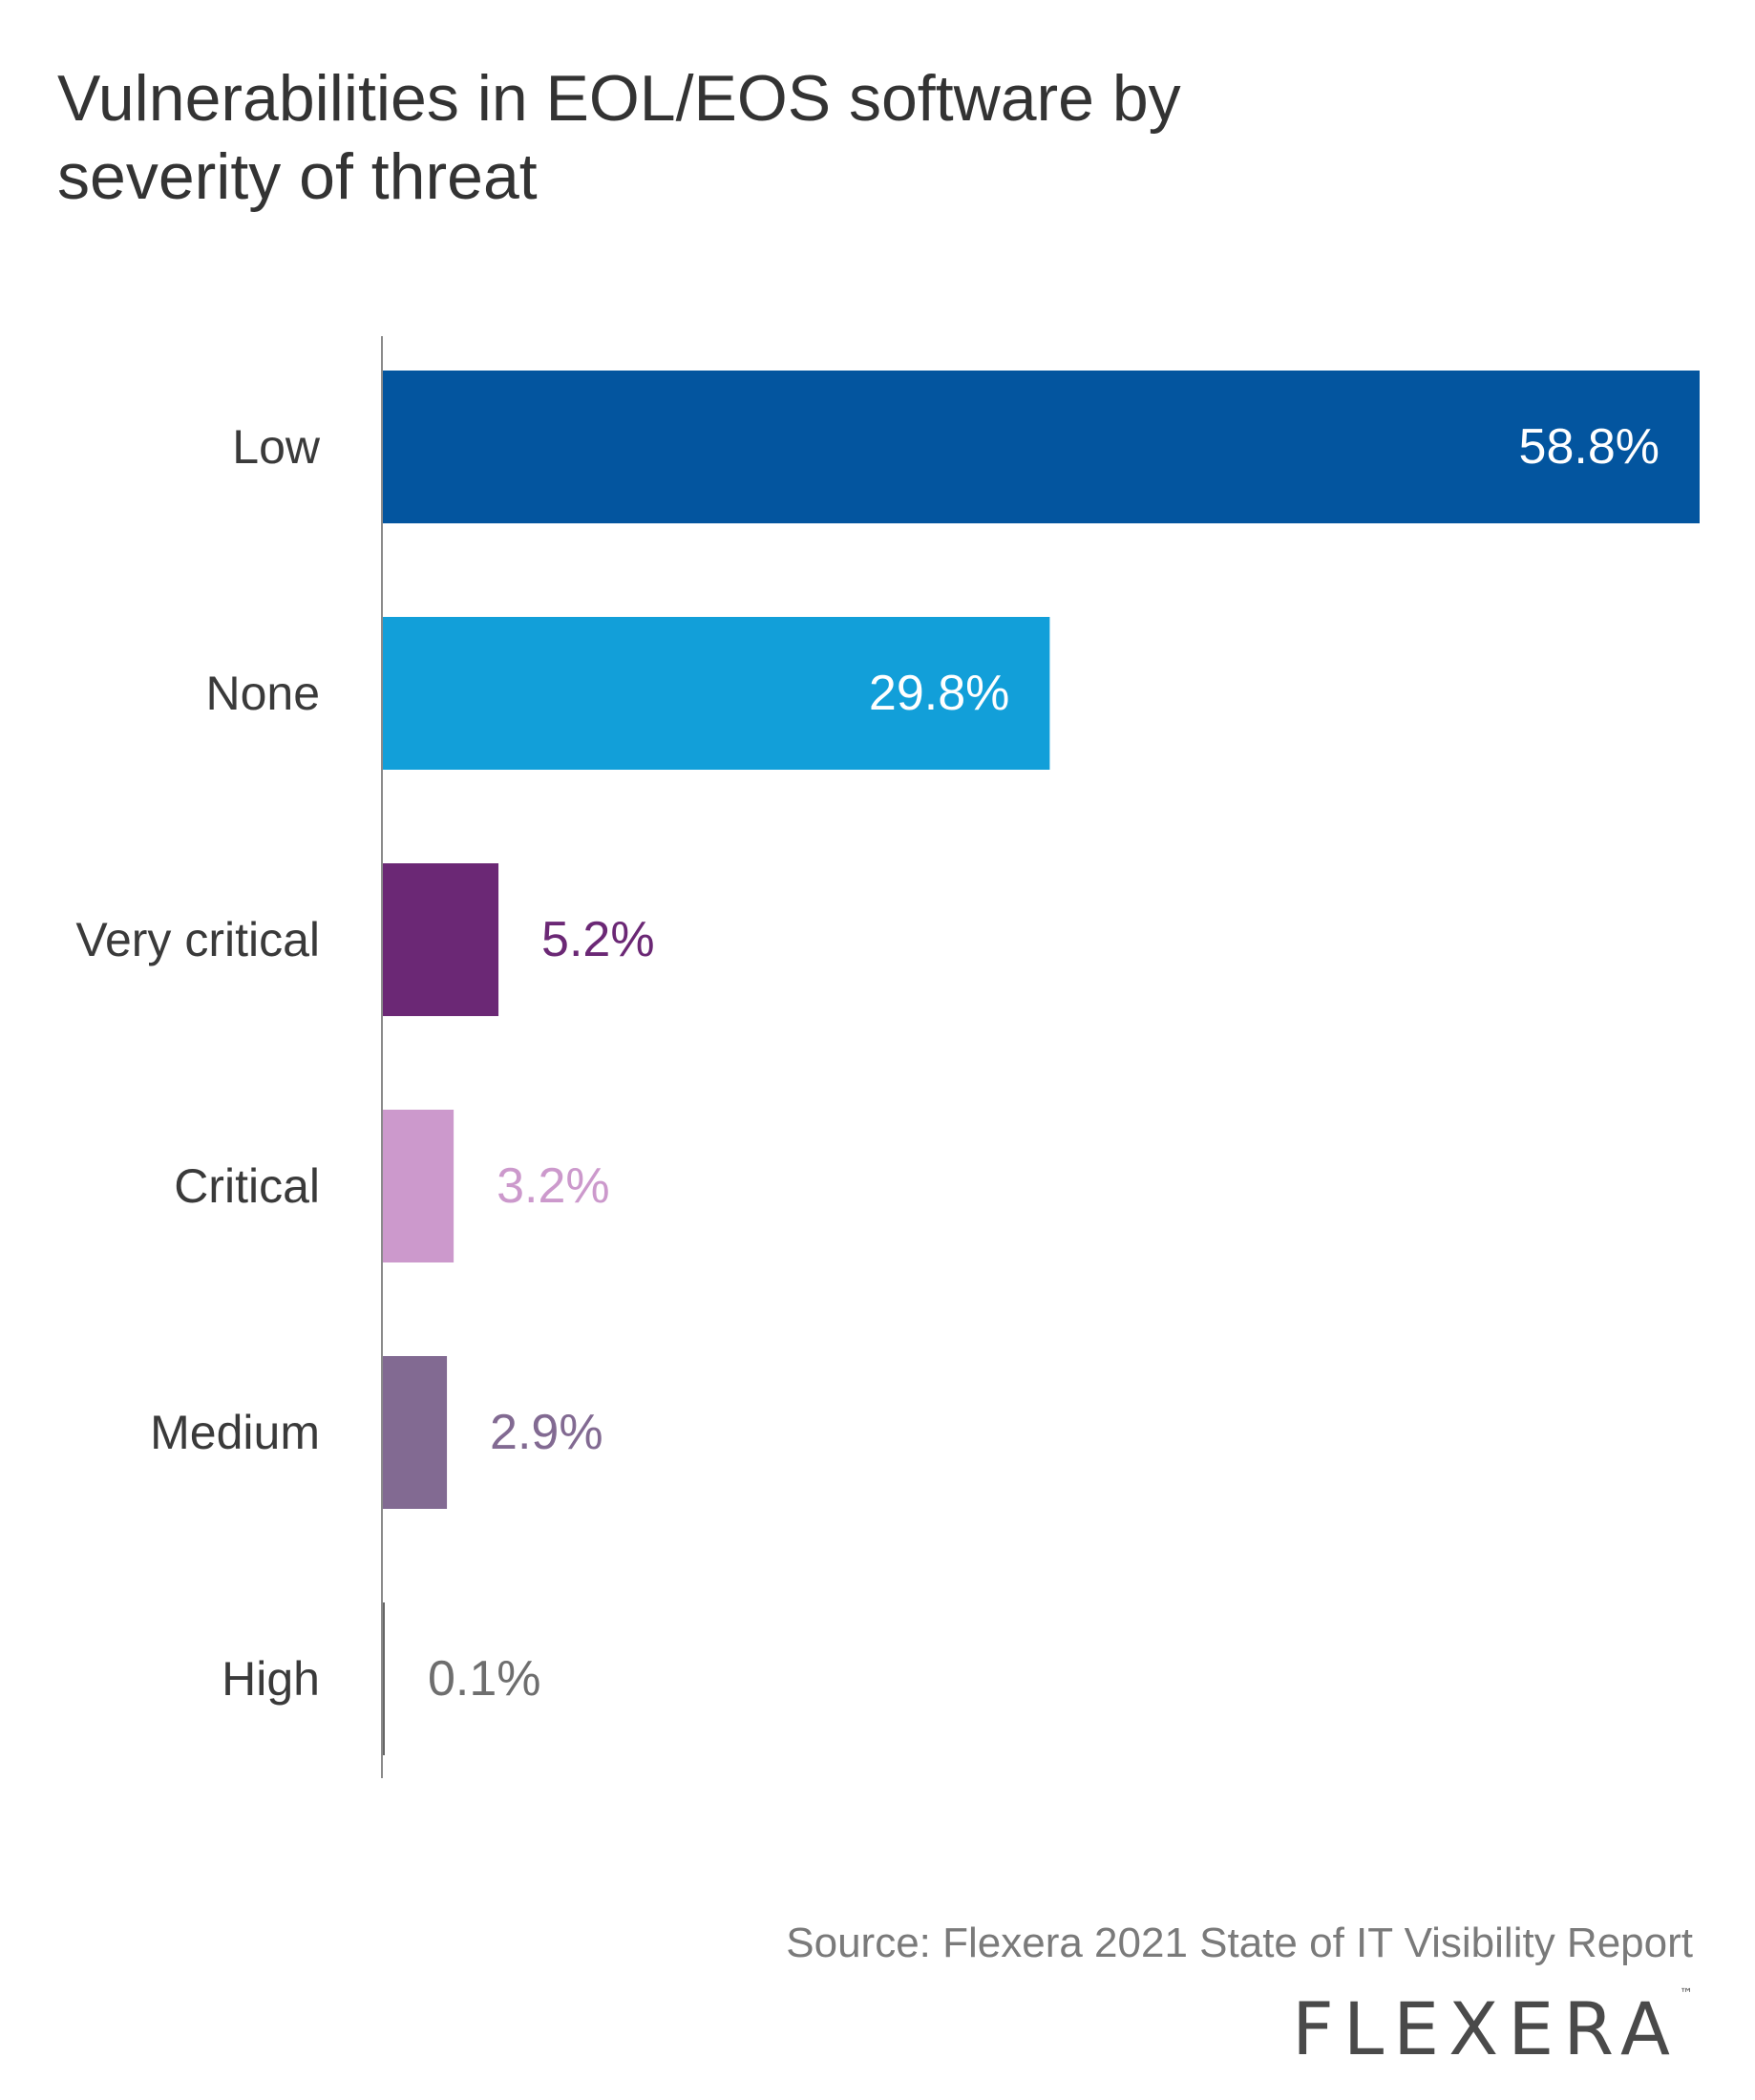 The height and width of the screenshot is (2100, 1755). What do you see at coordinates (415, 1432) in the screenshot?
I see `bar-medium` at bounding box center [415, 1432].